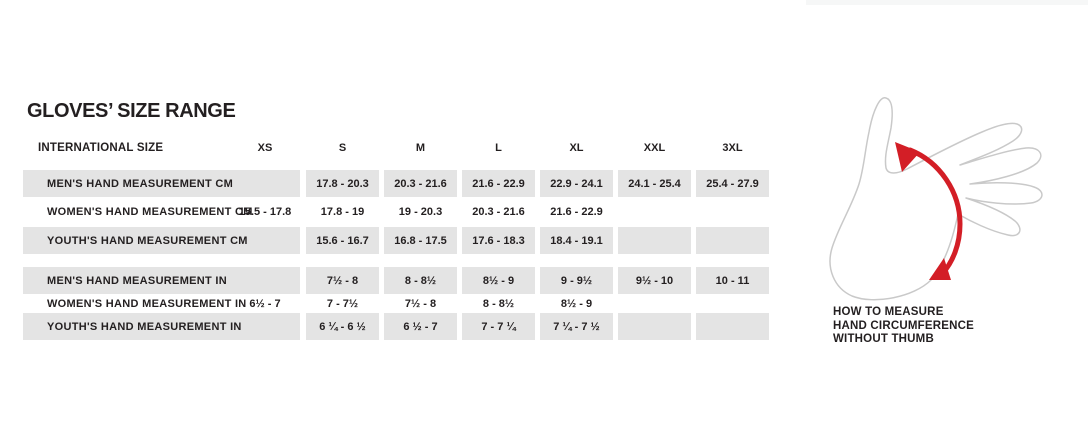  Describe the element at coordinates (732, 280) in the screenshot. I see `table-cell: 10 - 11` at that location.